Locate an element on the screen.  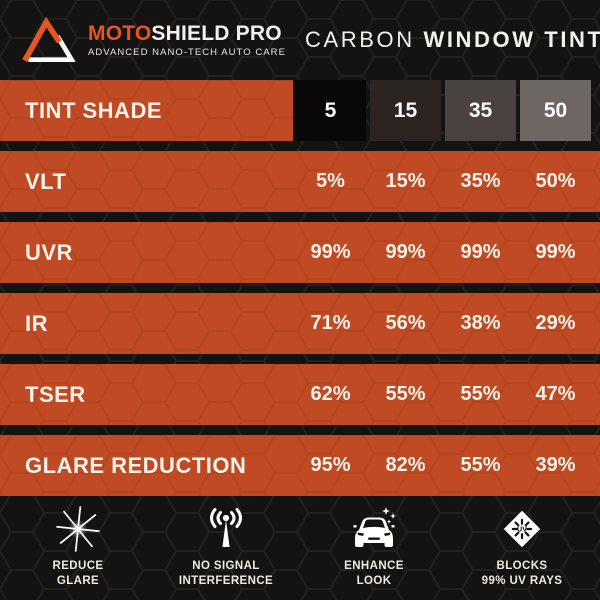
shade-swatch-35: 35 is located at coordinates (480, 110).